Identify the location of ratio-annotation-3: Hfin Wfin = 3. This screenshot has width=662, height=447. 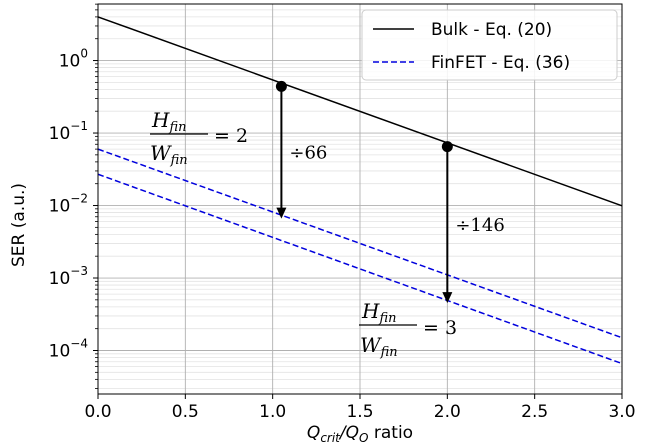
(408, 329).